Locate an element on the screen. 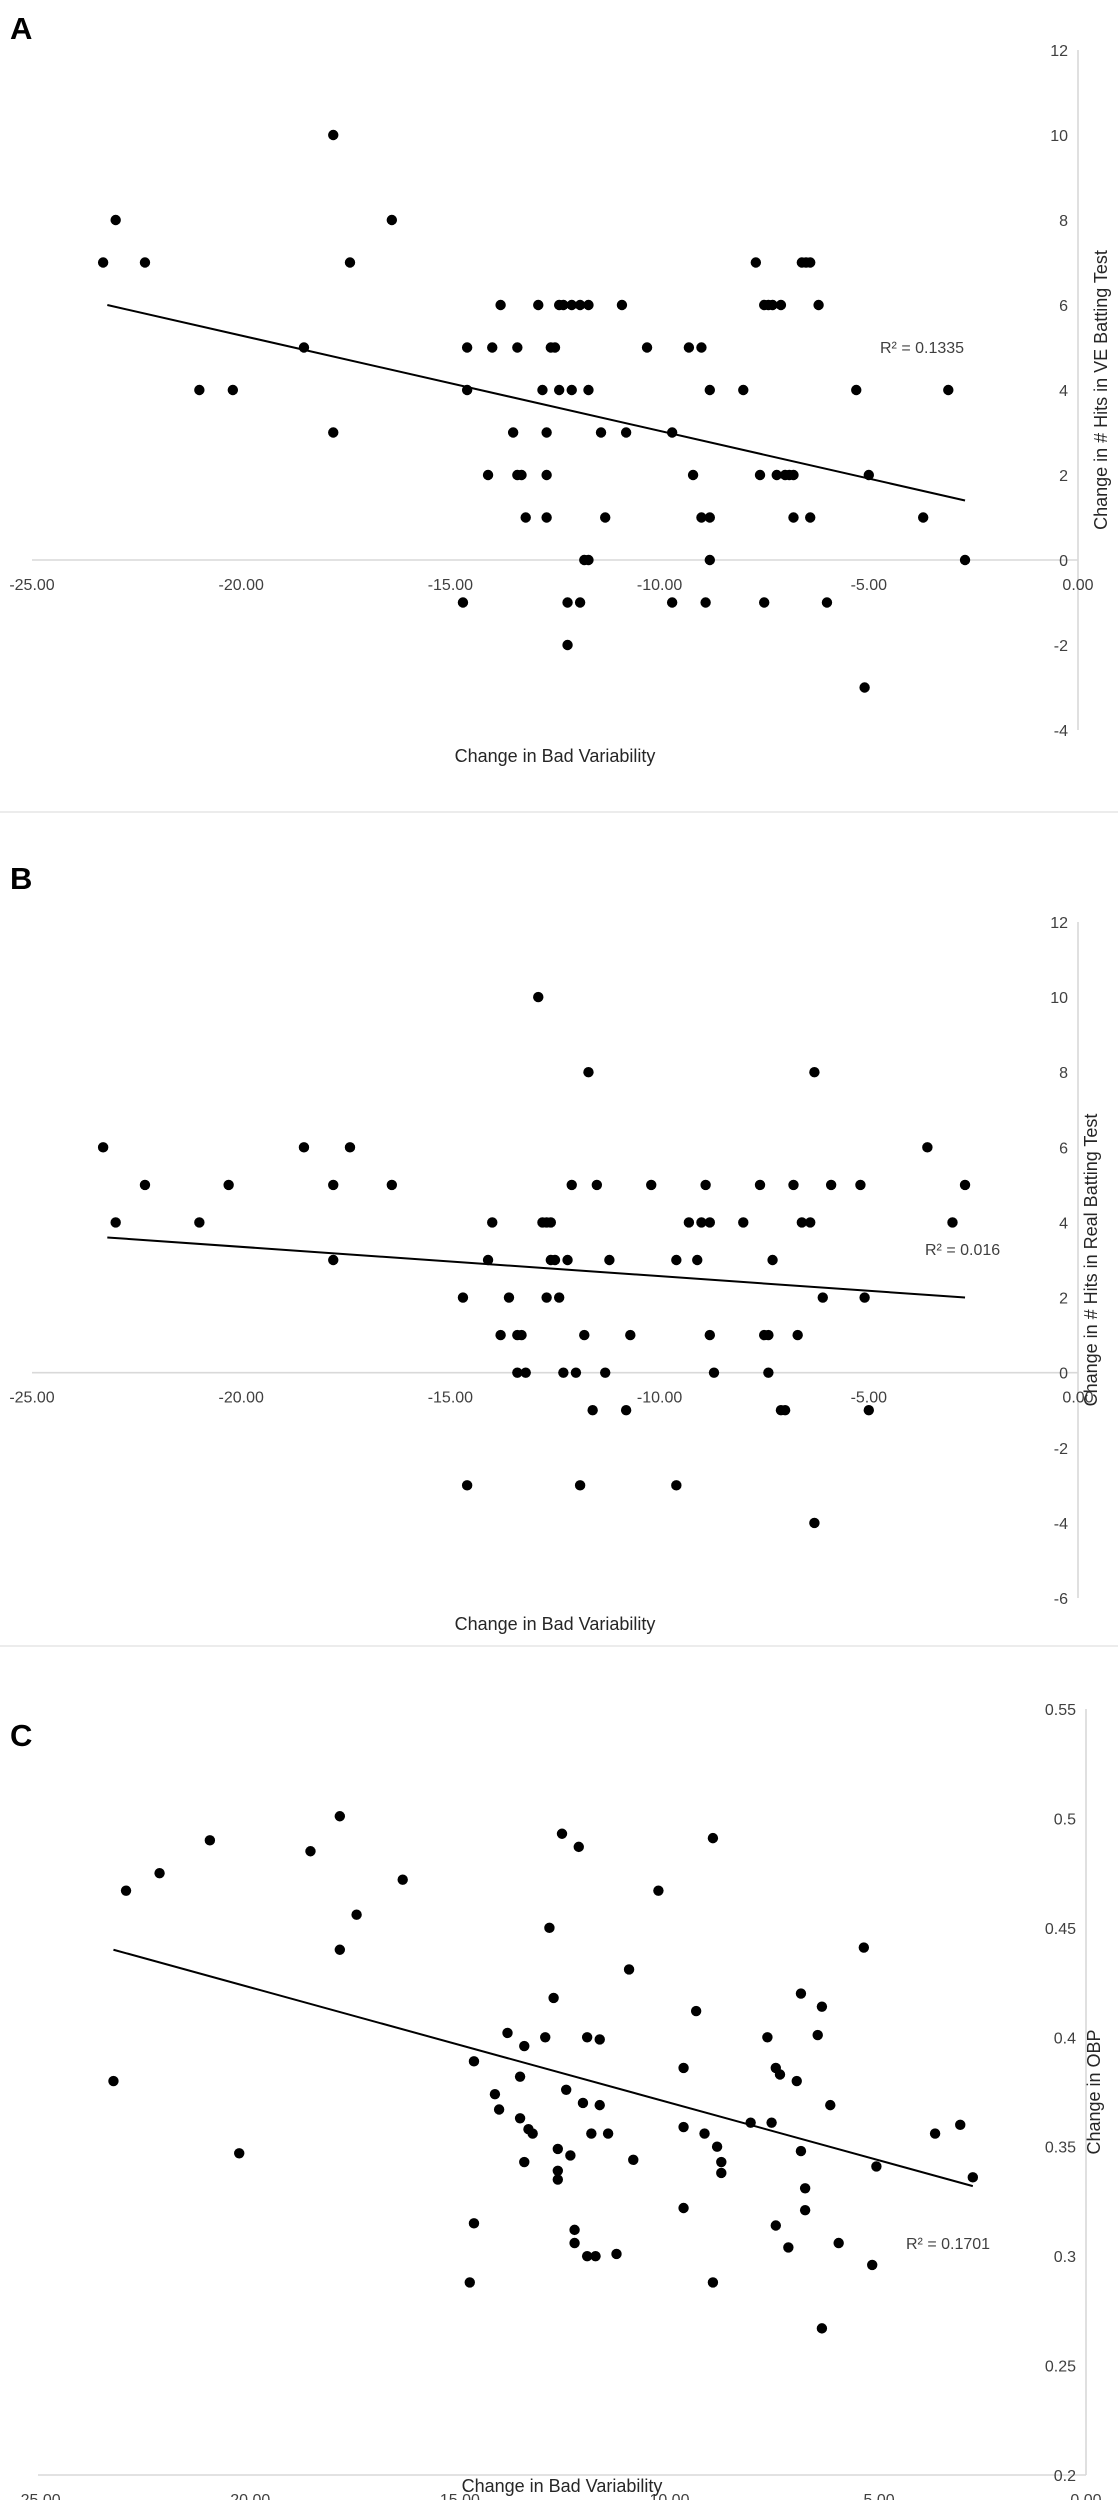  y-tick-label: -6 is located at coordinates (1061, 1599).